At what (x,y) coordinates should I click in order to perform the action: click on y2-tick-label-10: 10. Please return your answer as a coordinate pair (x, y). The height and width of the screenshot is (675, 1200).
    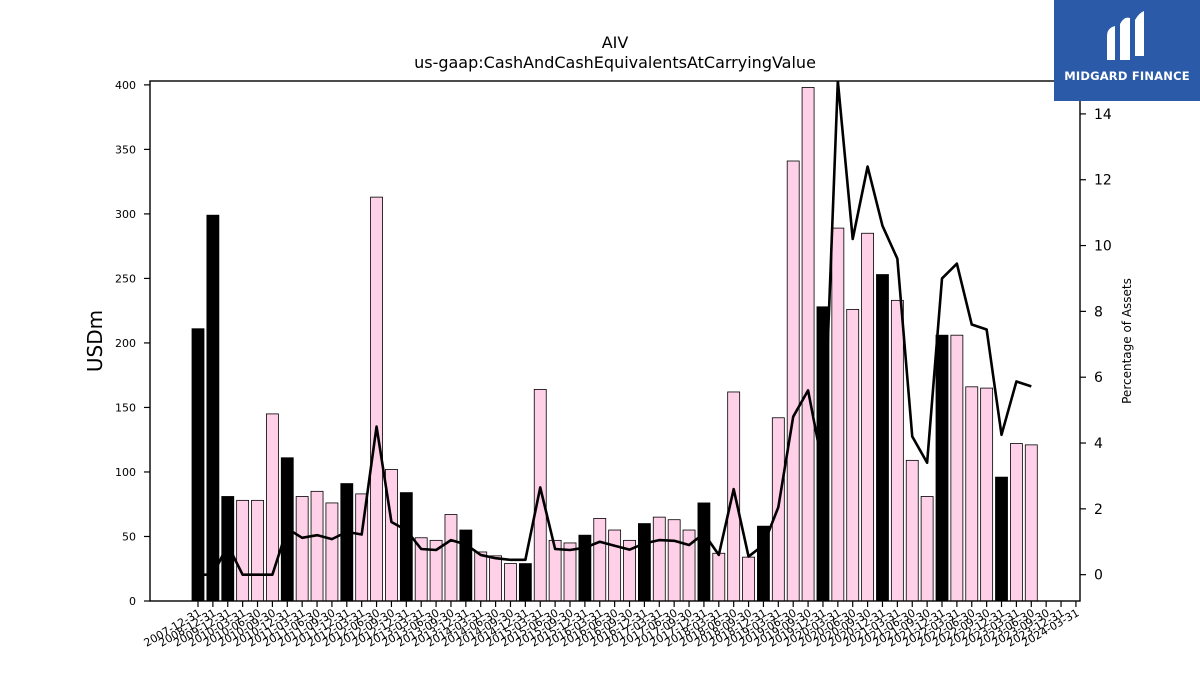
    Looking at the image, I should click on (1103, 247).